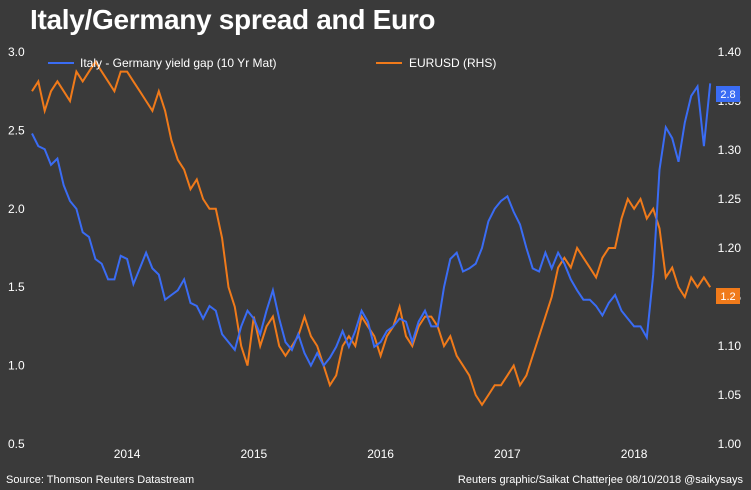 This screenshot has width=751, height=490. What do you see at coordinates (730, 346) in the screenshot?
I see `right-tick-label: 1.10` at bounding box center [730, 346].